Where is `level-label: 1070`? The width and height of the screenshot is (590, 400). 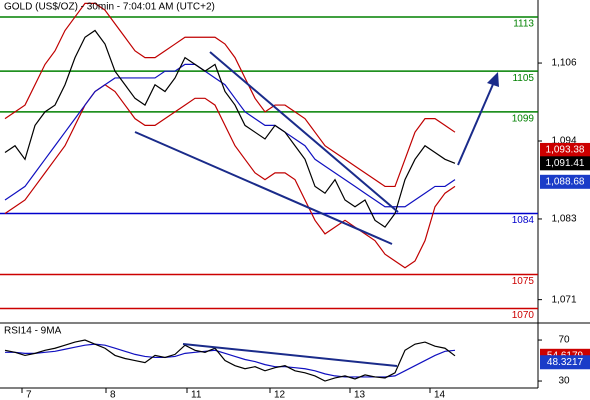
level-label: 1070 is located at coordinates (523, 315).